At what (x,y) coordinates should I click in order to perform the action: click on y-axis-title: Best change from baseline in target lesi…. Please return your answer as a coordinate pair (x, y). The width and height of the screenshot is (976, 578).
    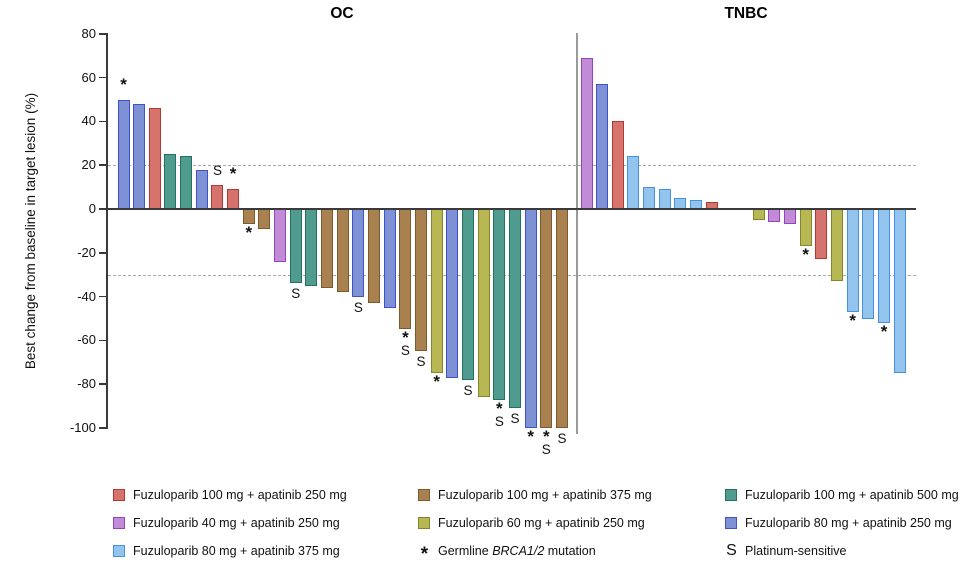
    Looking at the image, I should click on (30, 231).